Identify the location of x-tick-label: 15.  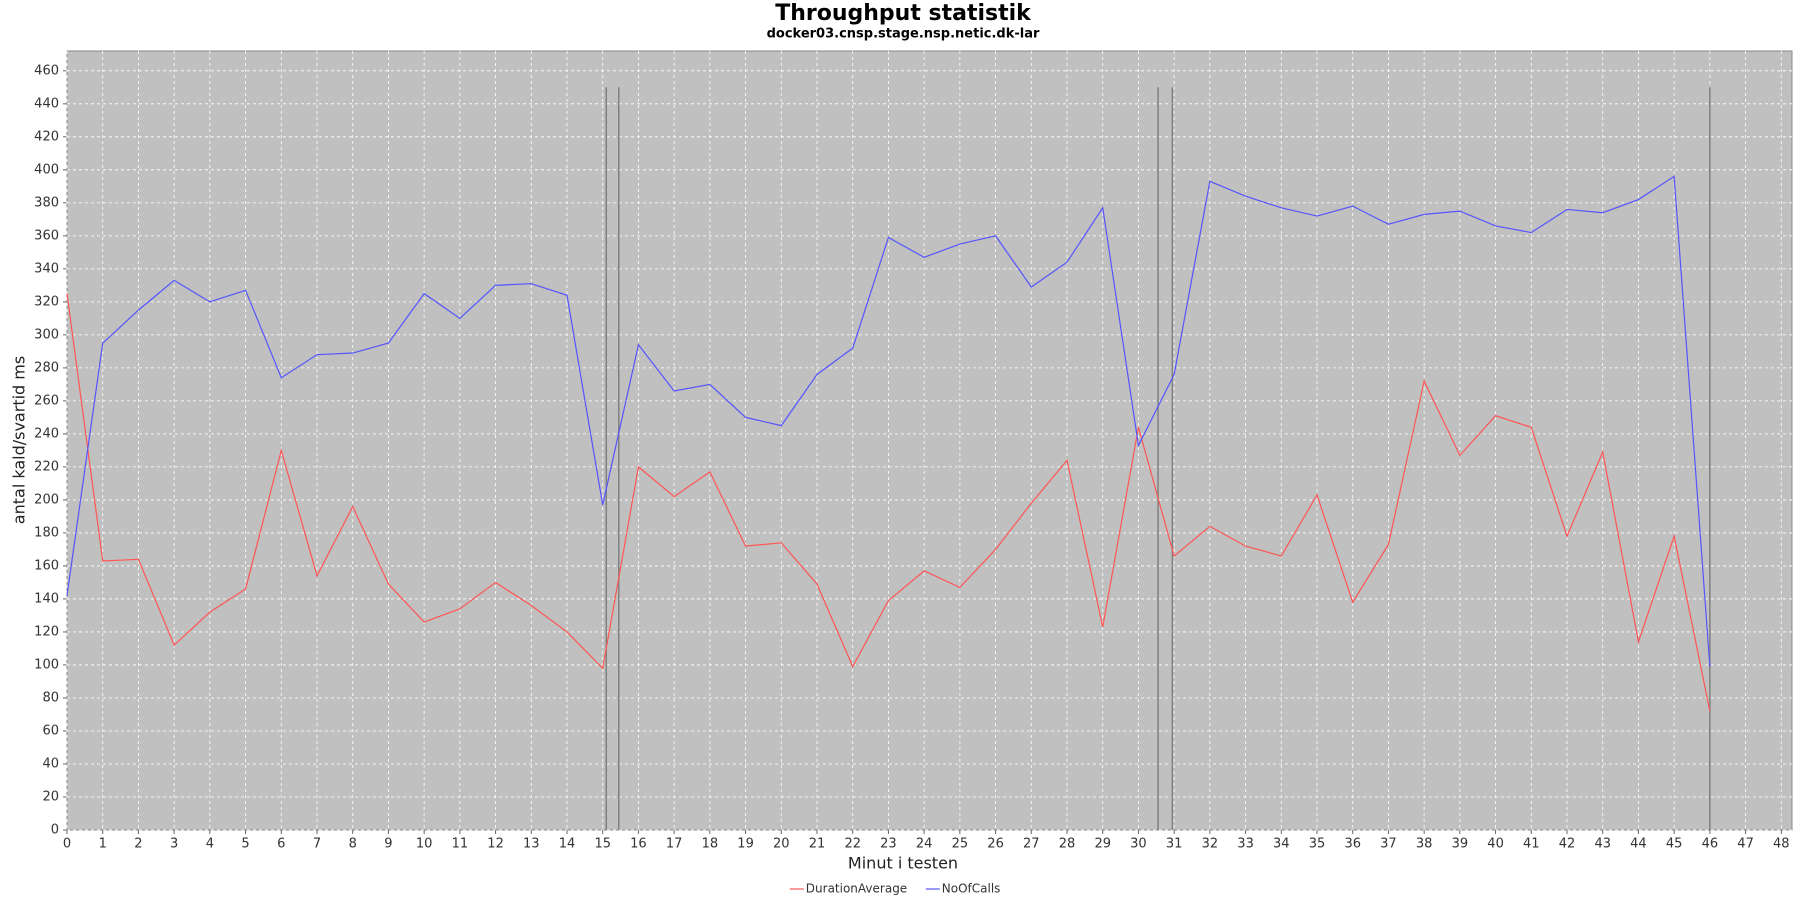
(602, 844).